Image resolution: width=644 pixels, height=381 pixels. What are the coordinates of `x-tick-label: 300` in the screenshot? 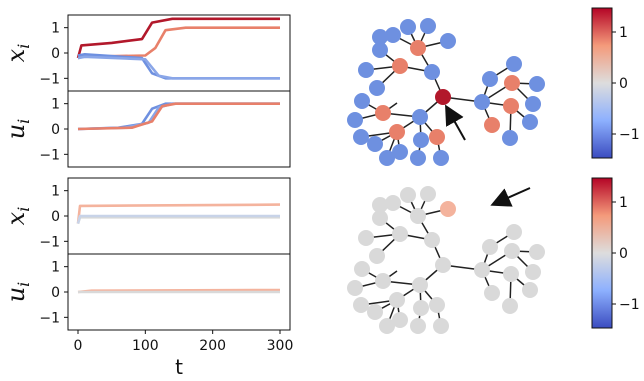 It's located at (280, 346).